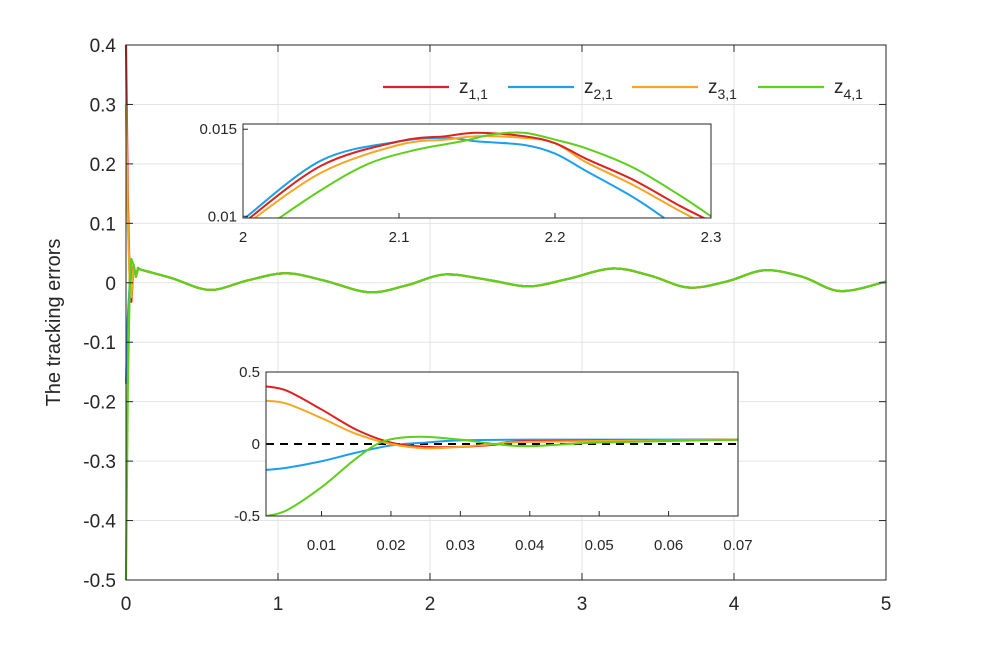 This screenshot has height=654, width=981. Describe the element at coordinates (278, 604) in the screenshot. I see `x-tick-label: 1` at that location.